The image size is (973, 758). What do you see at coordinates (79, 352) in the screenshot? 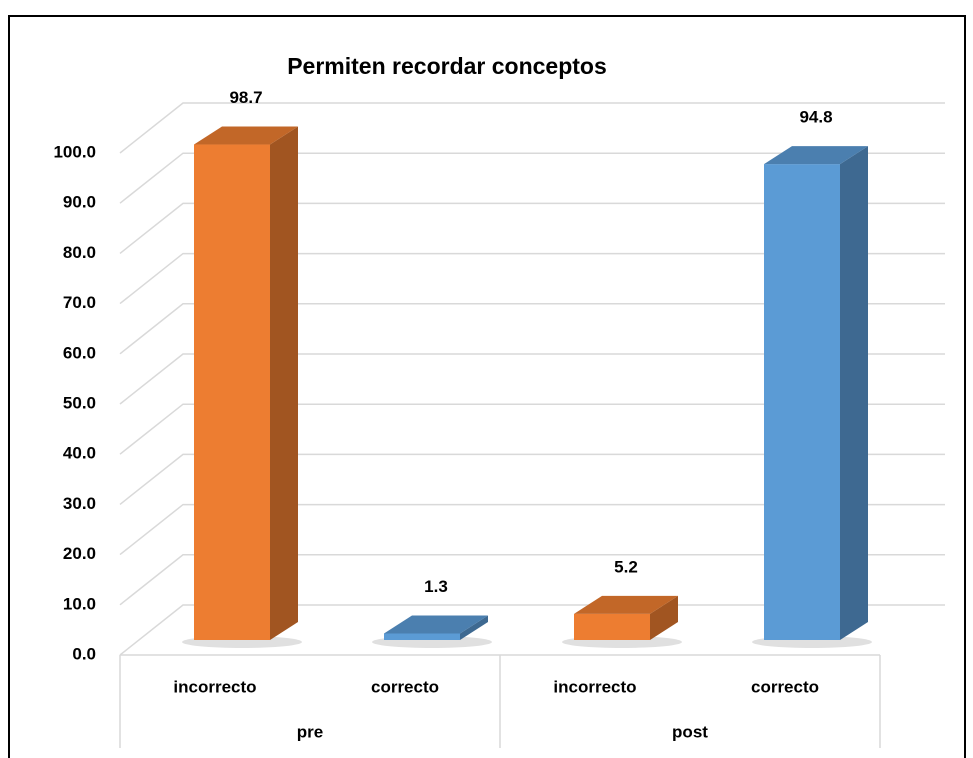
I see `y-tick-label: 60.0` at bounding box center [79, 352].